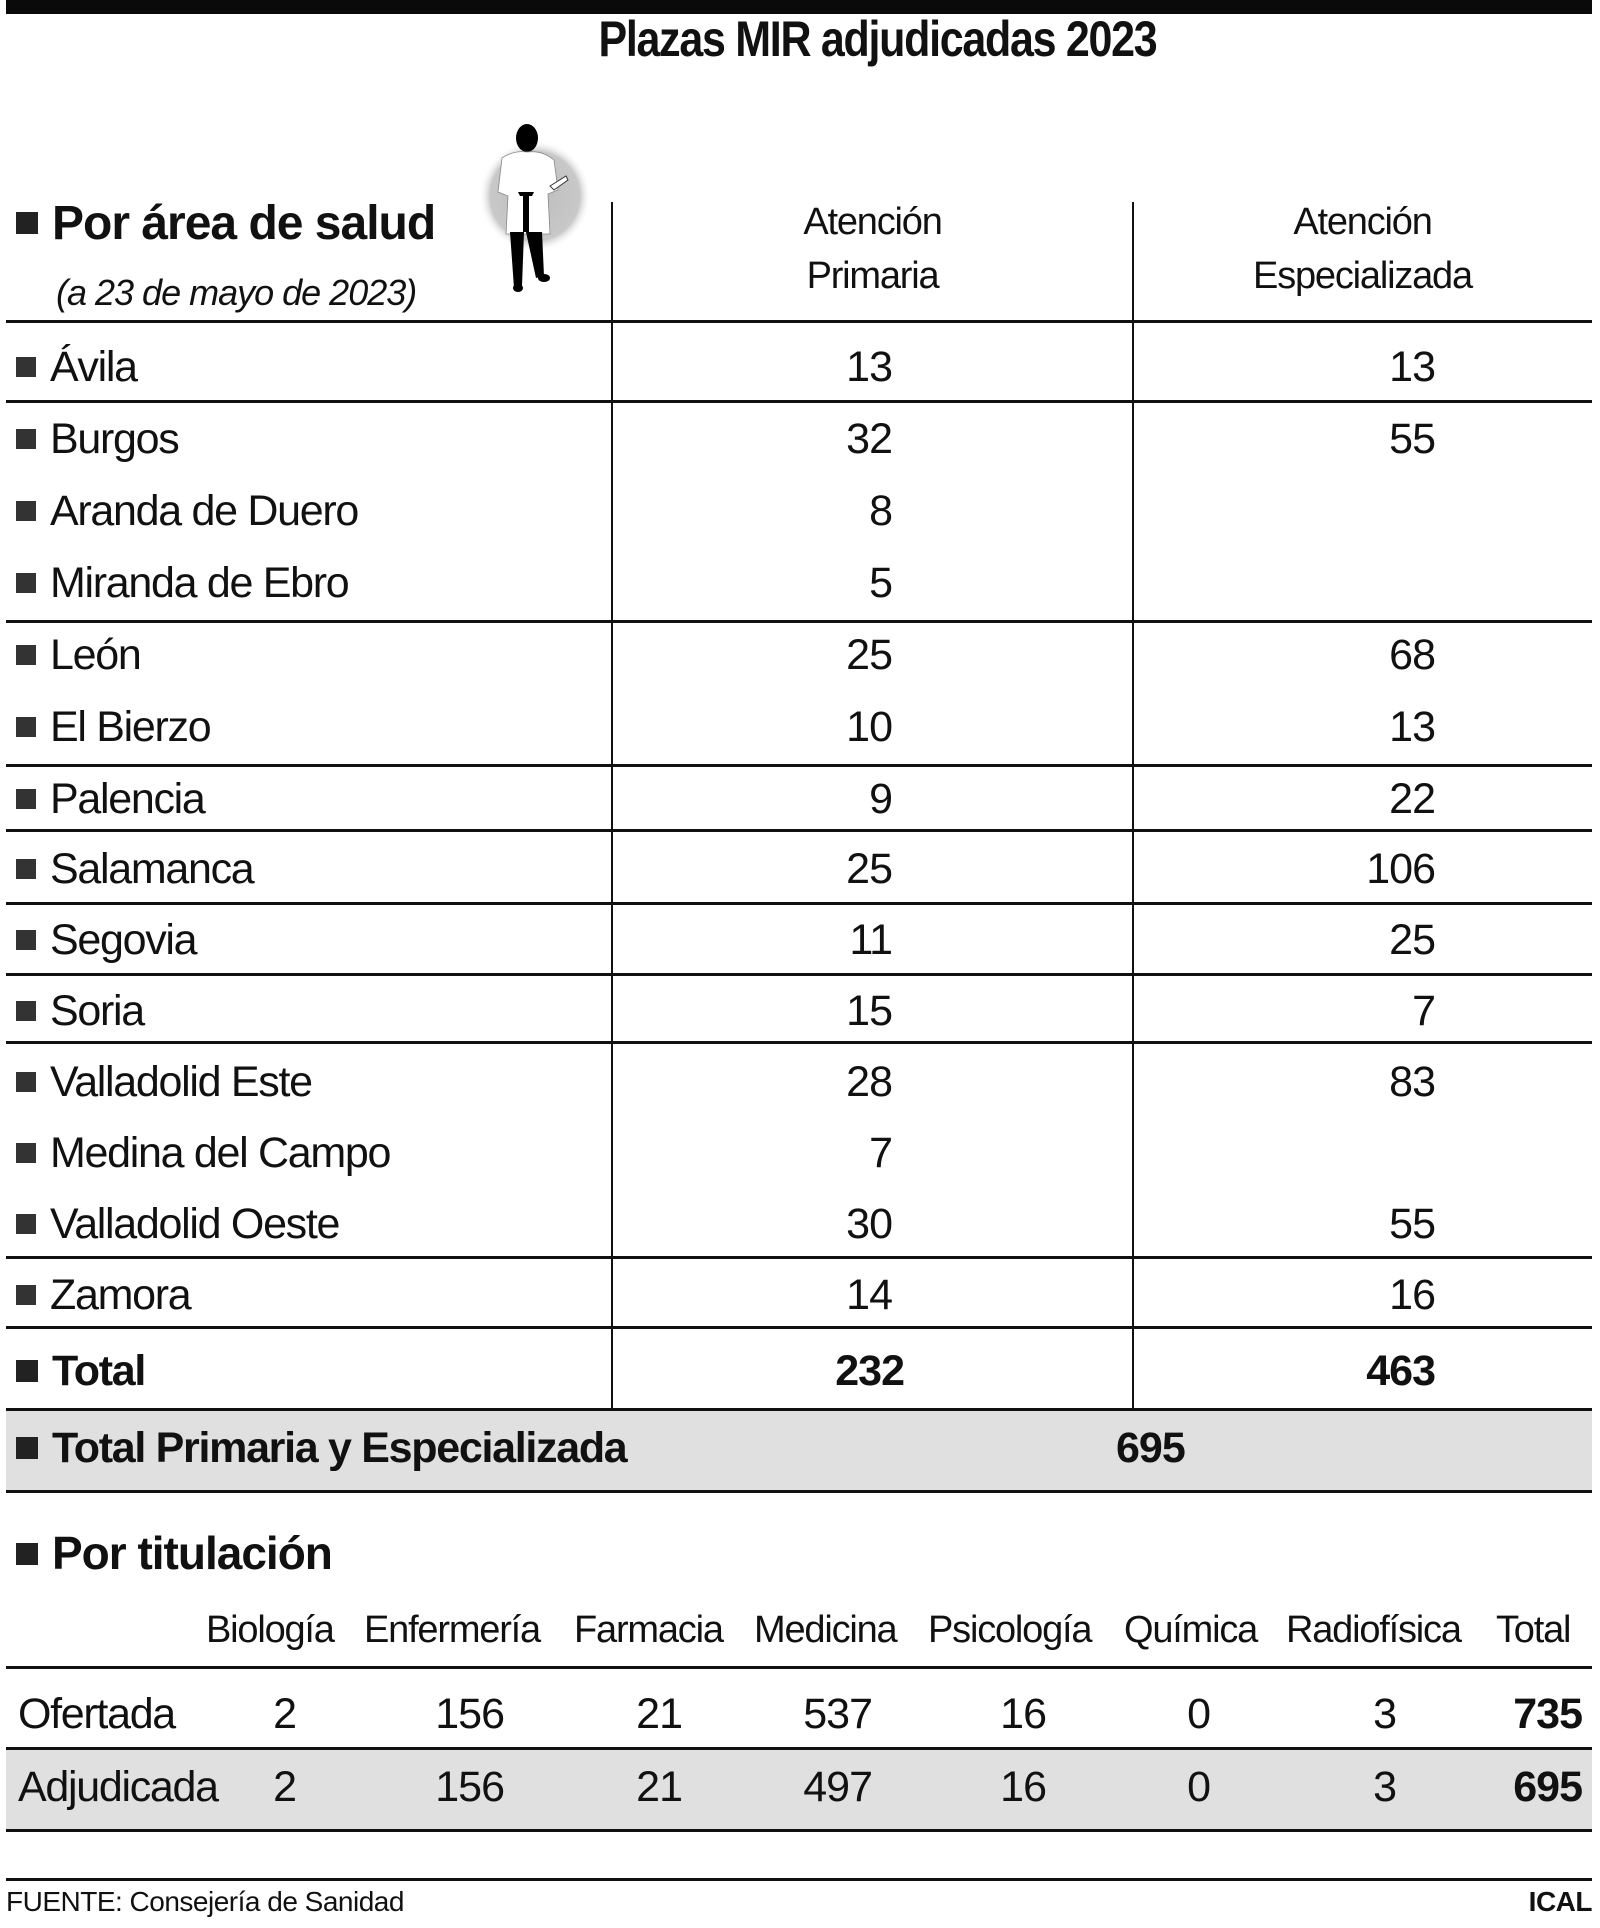 This screenshot has width=1600, height=1928. I want to click on footer-rule, so click(799, 1879).